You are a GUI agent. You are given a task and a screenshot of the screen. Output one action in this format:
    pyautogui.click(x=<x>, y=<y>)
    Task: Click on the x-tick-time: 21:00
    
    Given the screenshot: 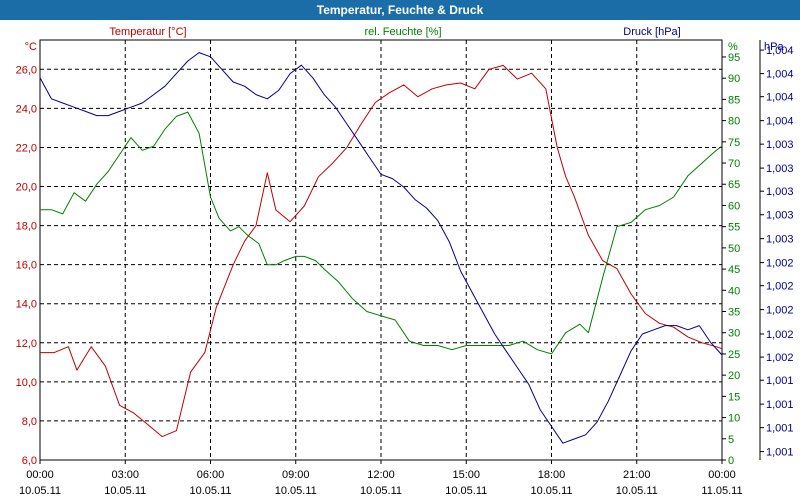 What is the action you would take?
    pyautogui.click(x=637, y=475)
    